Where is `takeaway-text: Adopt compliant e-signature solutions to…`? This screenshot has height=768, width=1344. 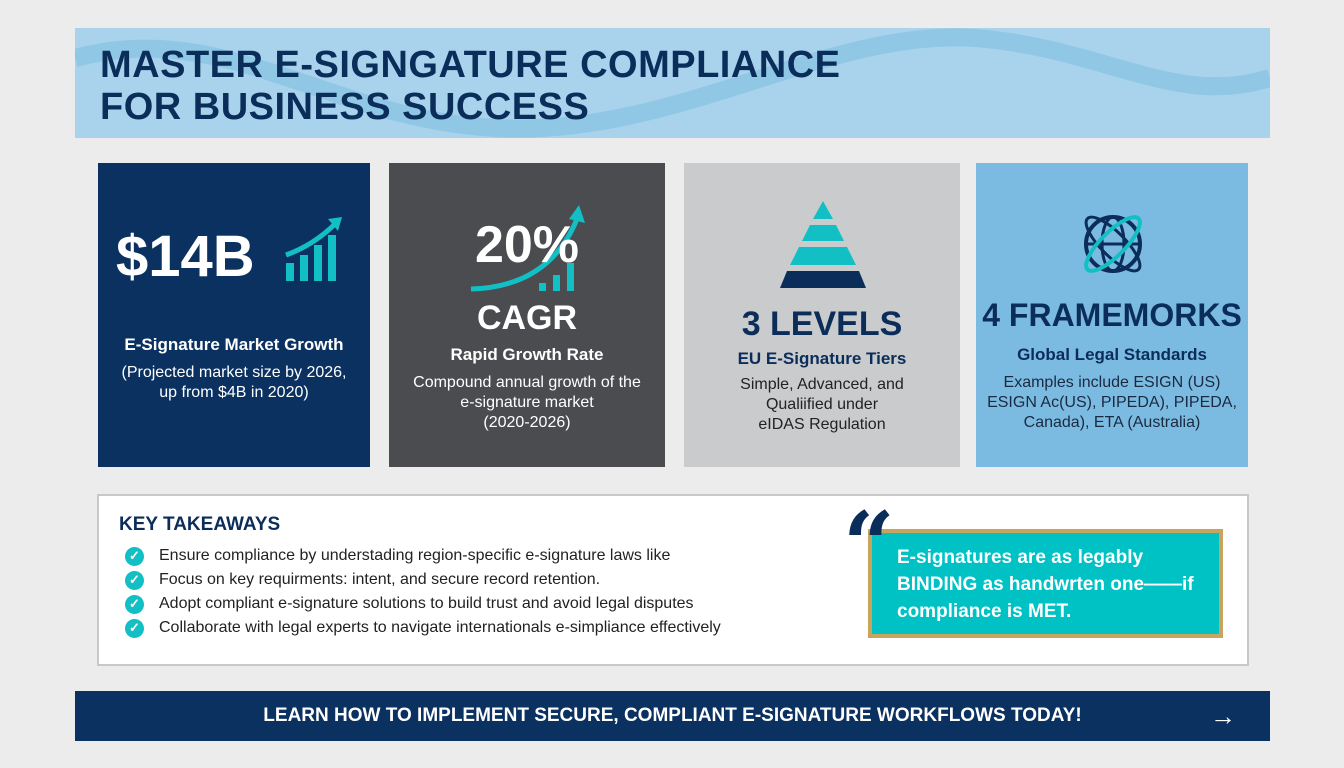
takeaway-text: Adopt compliant e-signature solutions to… is located at coordinates (426, 603).